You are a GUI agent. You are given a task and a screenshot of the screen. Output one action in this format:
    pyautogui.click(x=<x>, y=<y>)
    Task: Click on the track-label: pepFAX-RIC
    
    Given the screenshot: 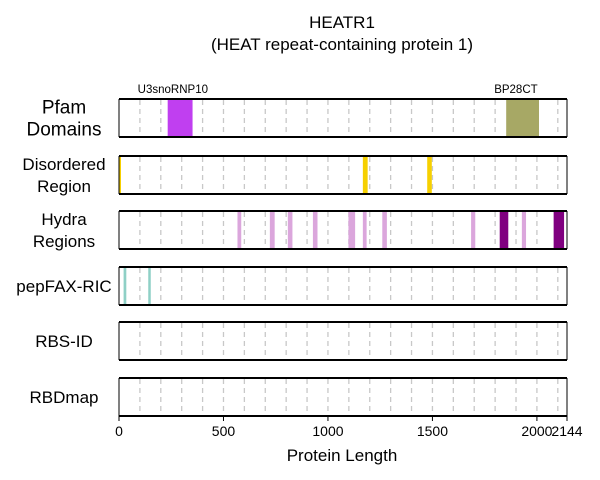 What is the action you would take?
    pyautogui.click(x=63, y=286)
    